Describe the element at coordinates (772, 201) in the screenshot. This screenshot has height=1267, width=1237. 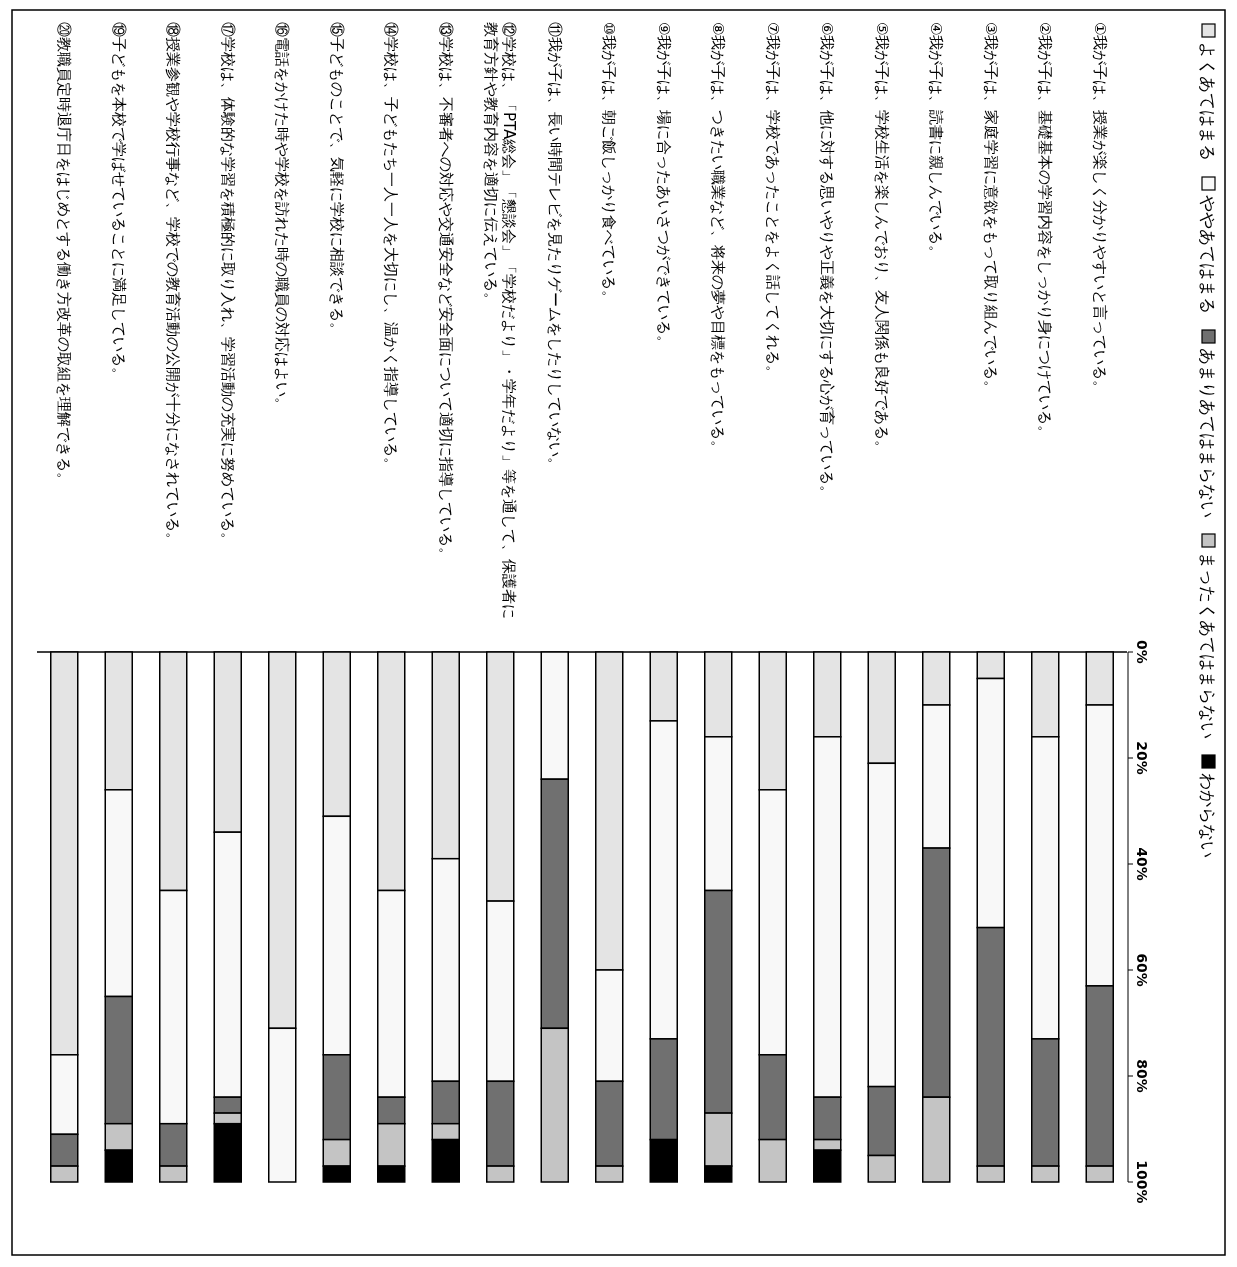
I see `category-label: ⑦我が子は、学校であったことをよく話してくれる。` at that location.